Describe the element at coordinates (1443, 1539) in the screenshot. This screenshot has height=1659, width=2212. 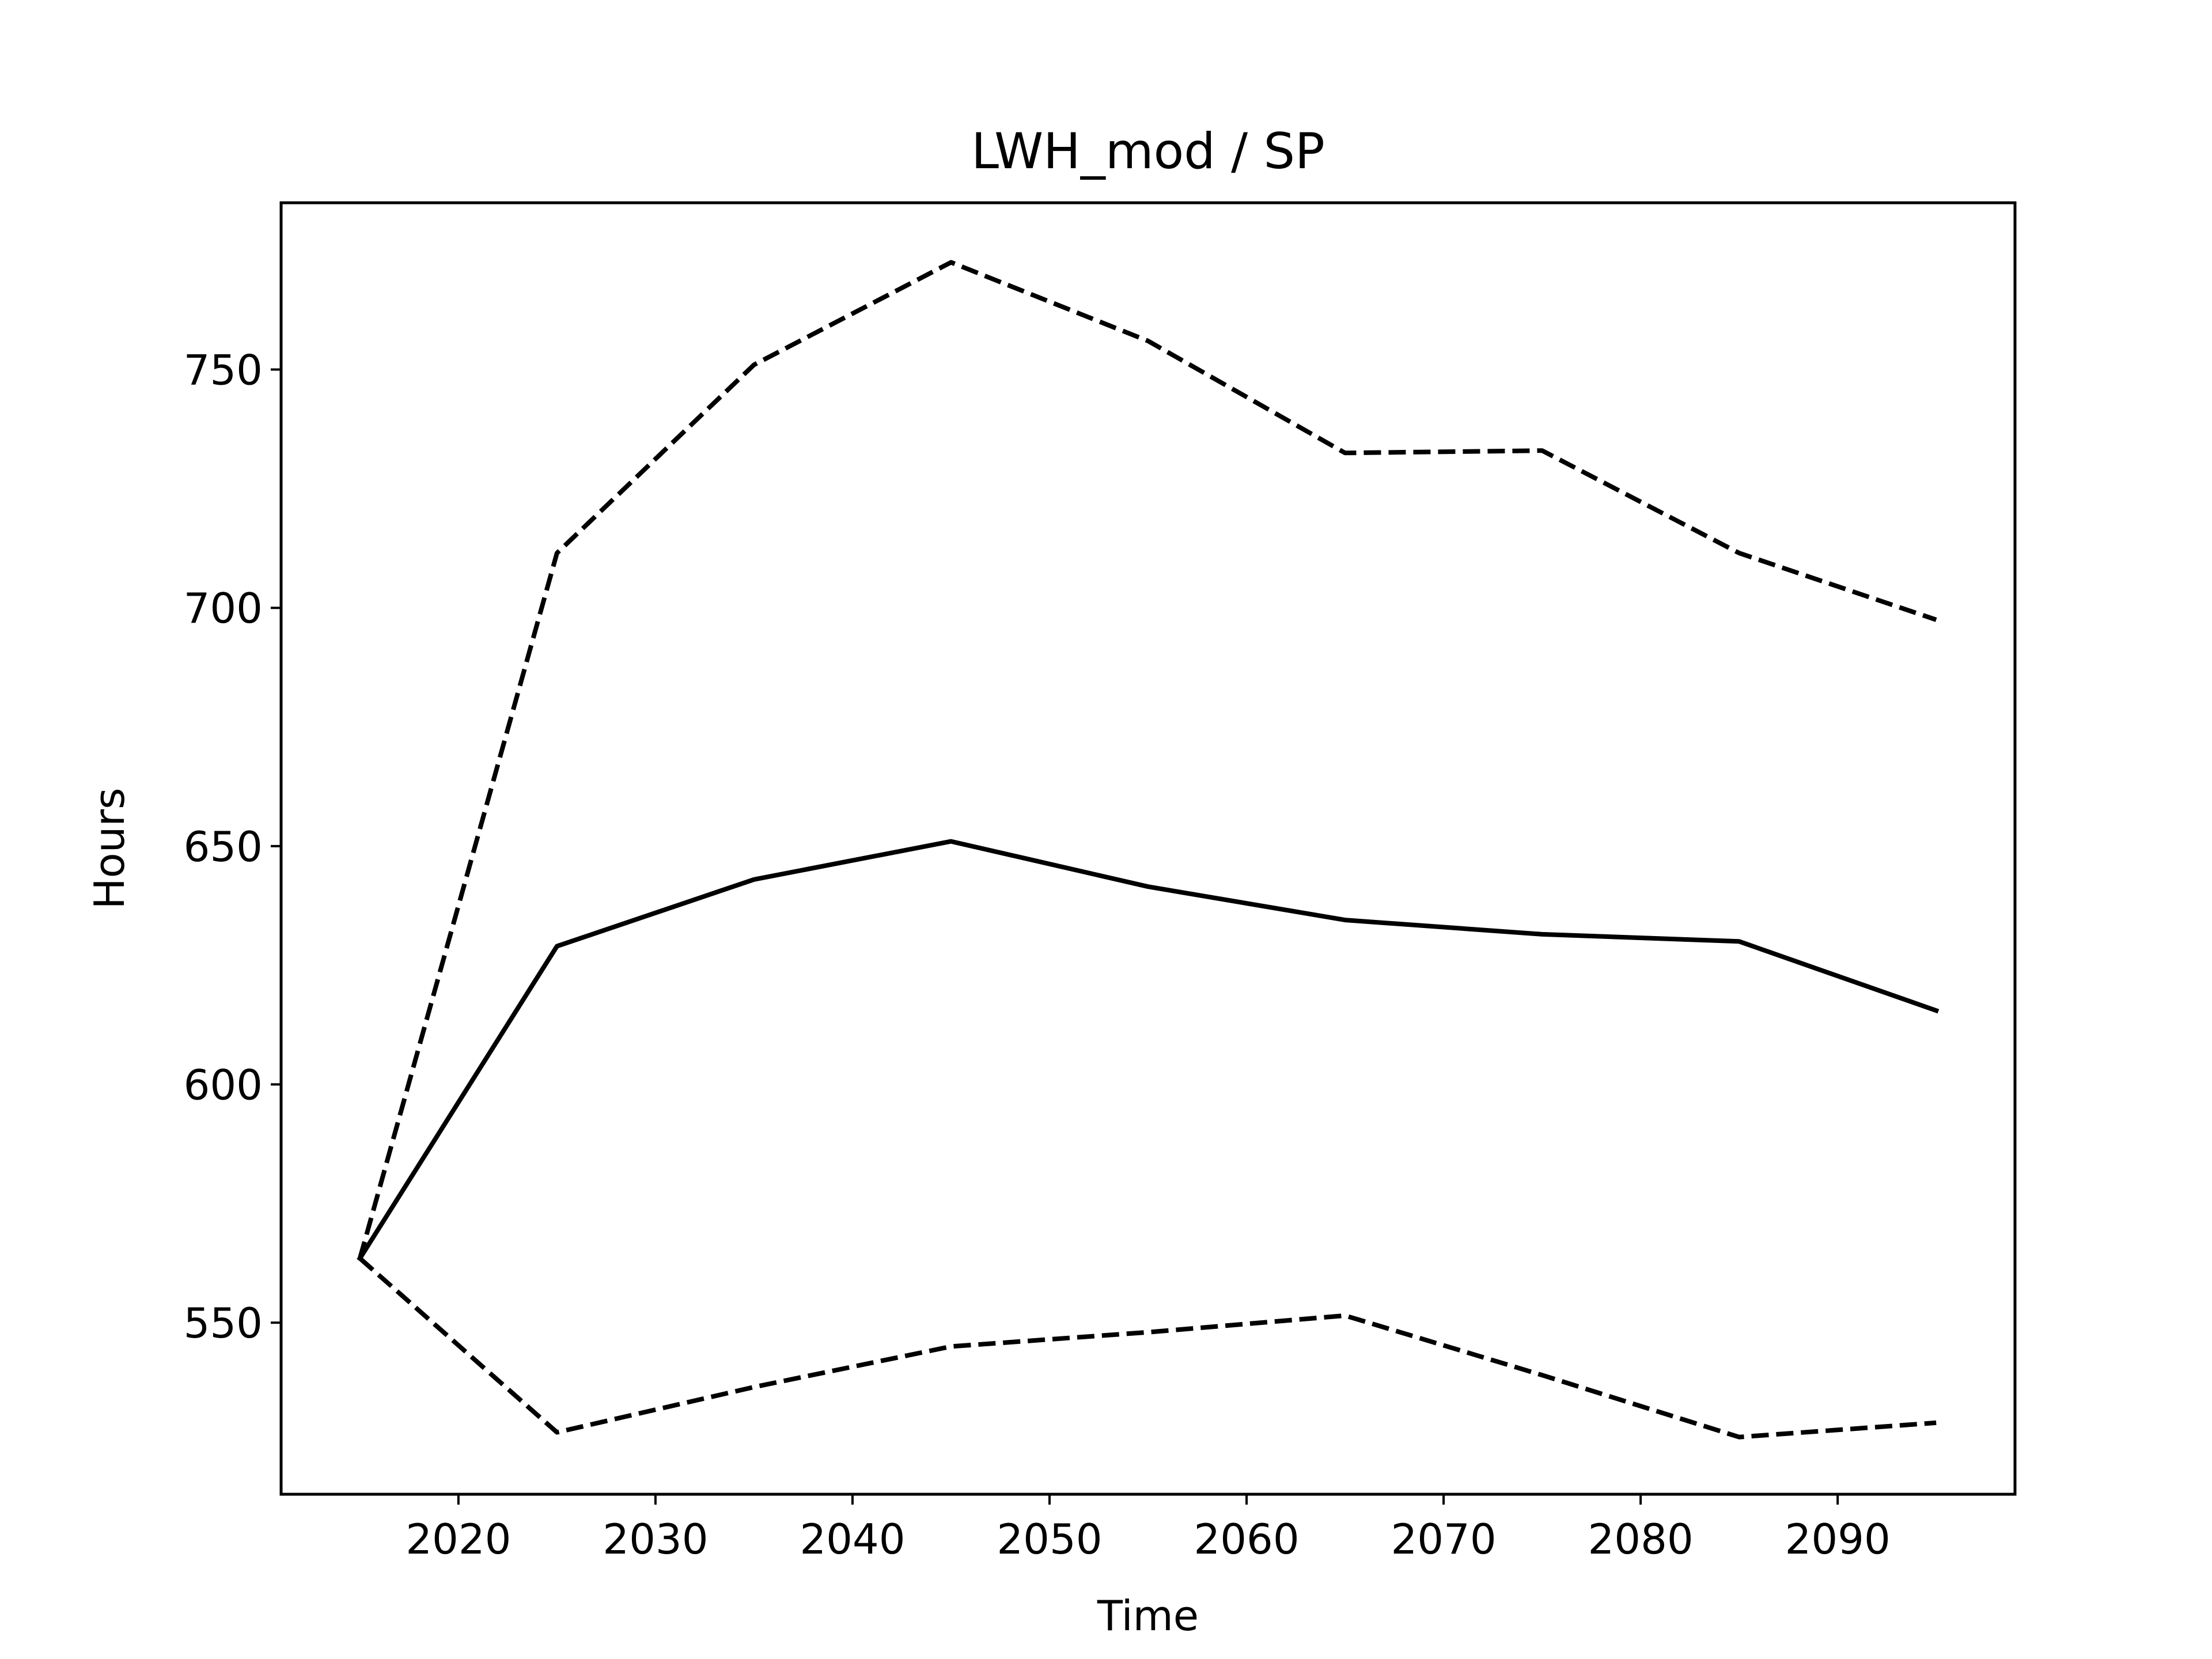
I see `x-tick-label: 2070` at that location.